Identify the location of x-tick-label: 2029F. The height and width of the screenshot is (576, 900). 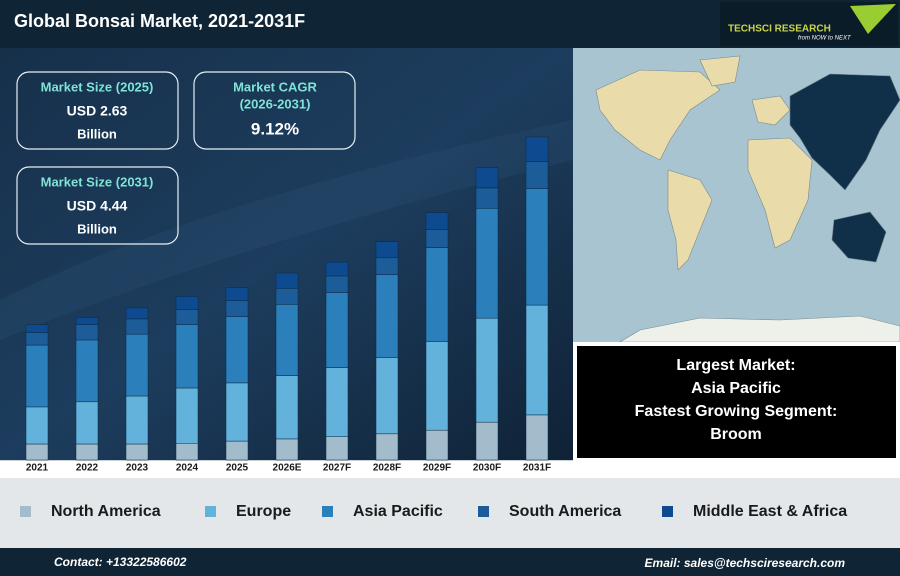
(437, 468).